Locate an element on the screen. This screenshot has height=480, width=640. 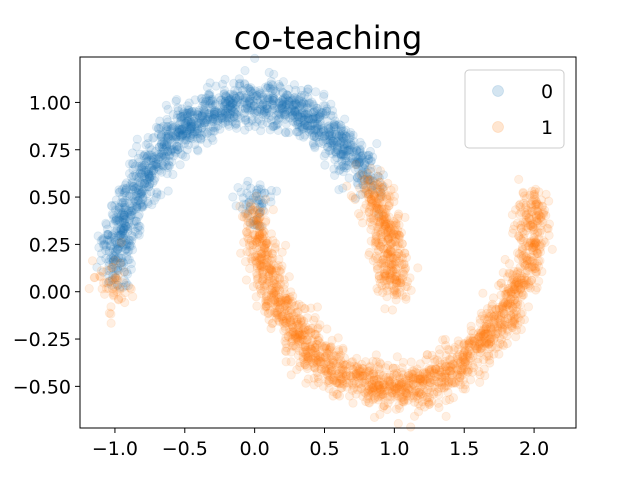
x-tick-label: 2.0 is located at coordinates (534, 449).